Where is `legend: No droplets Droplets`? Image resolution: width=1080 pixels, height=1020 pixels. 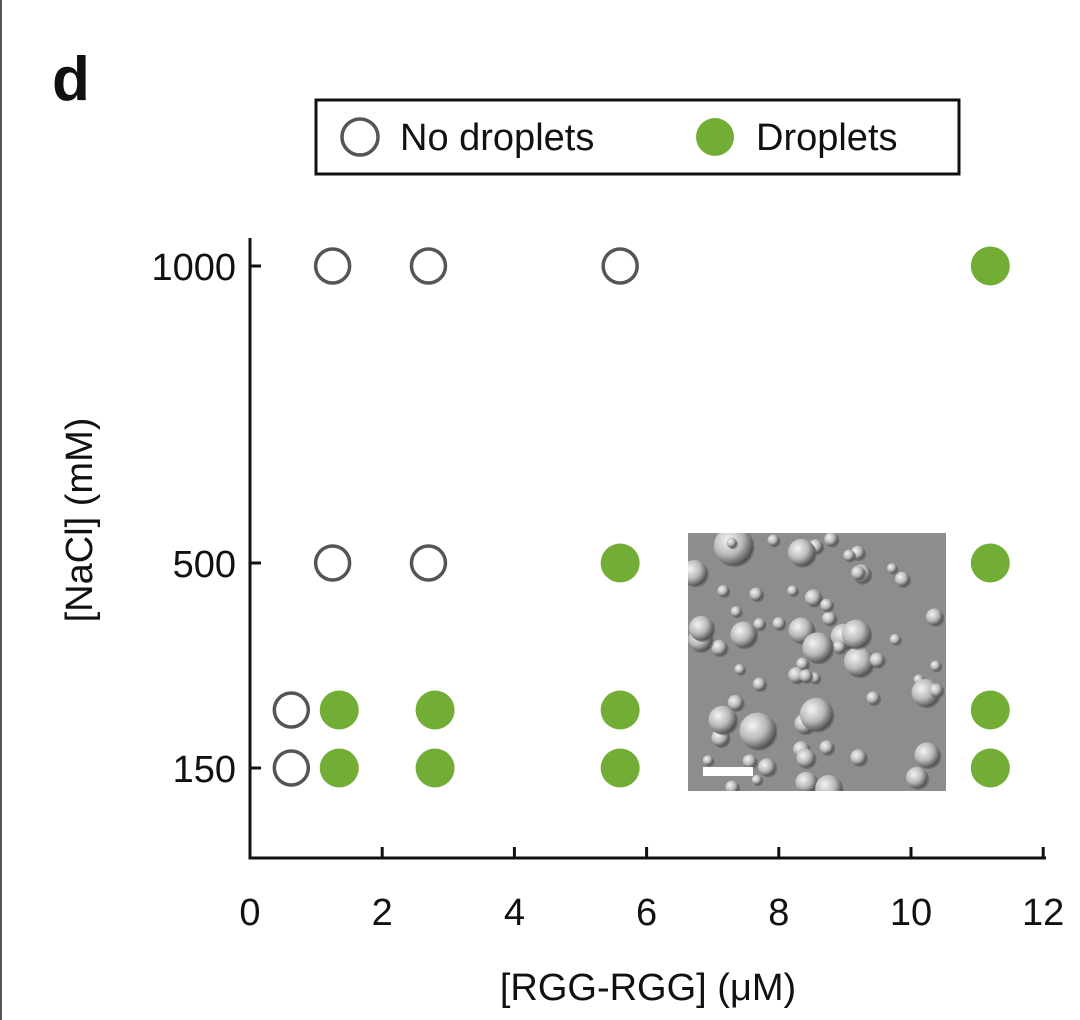 legend: No droplets Droplets is located at coordinates (637, 137).